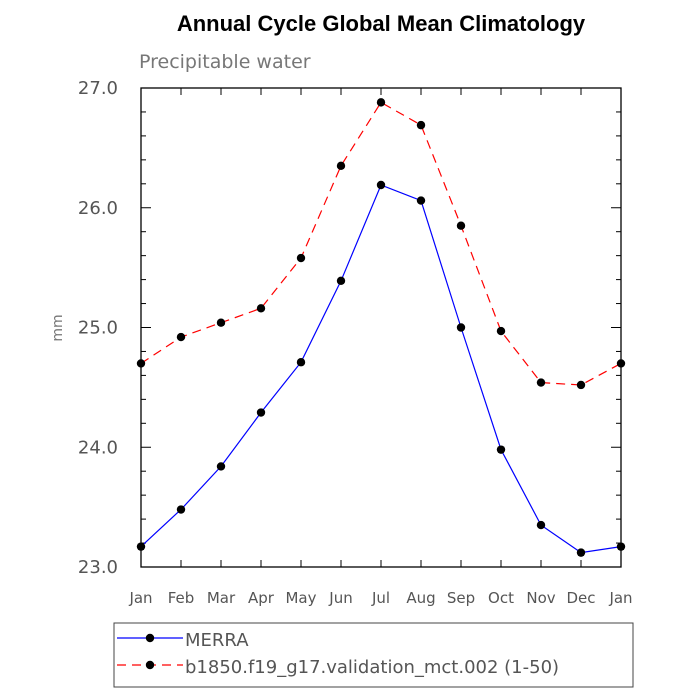 This screenshot has width=700, height=700. Describe the element at coordinates (461, 598) in the screenshot. I see `x-tick-label: Sep` at that location.